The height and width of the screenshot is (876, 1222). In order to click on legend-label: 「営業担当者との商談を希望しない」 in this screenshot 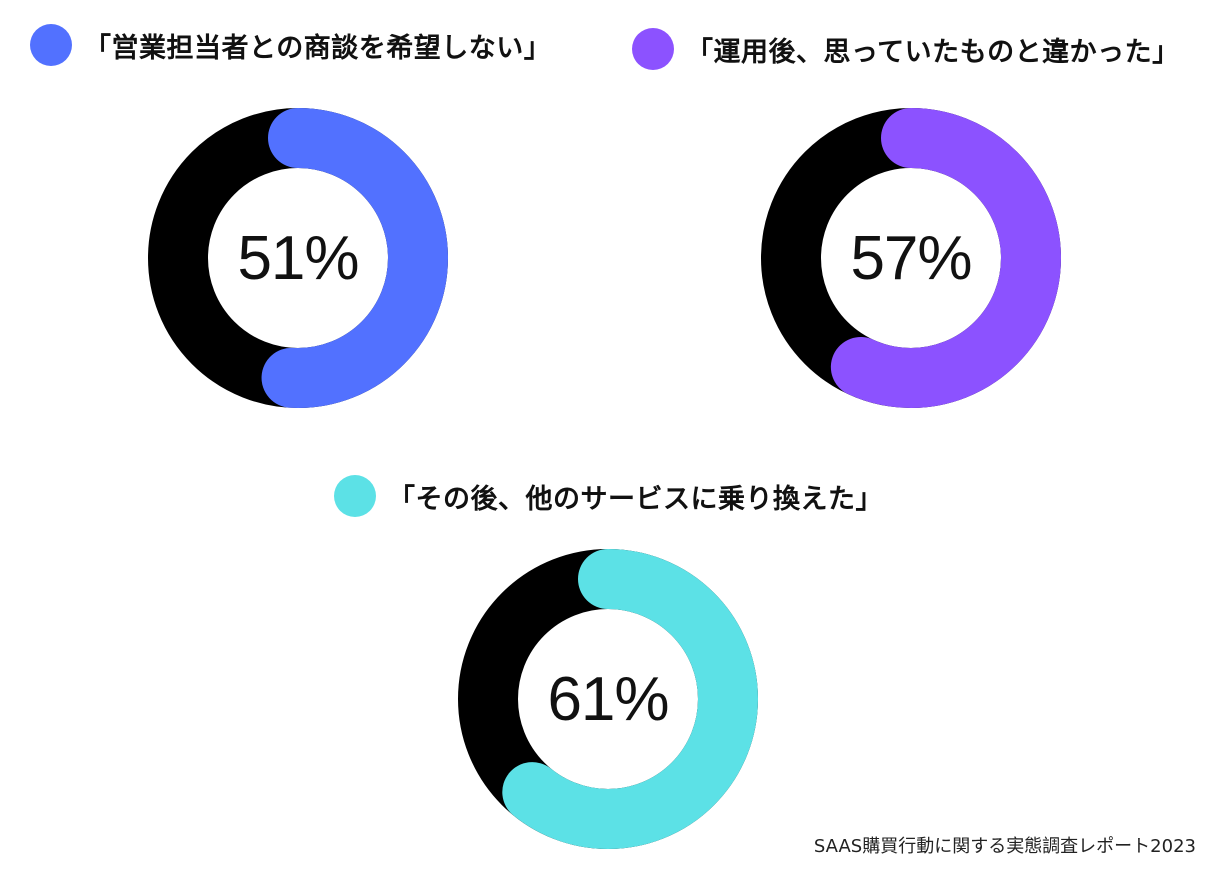, I will do `click(318, 48)`.